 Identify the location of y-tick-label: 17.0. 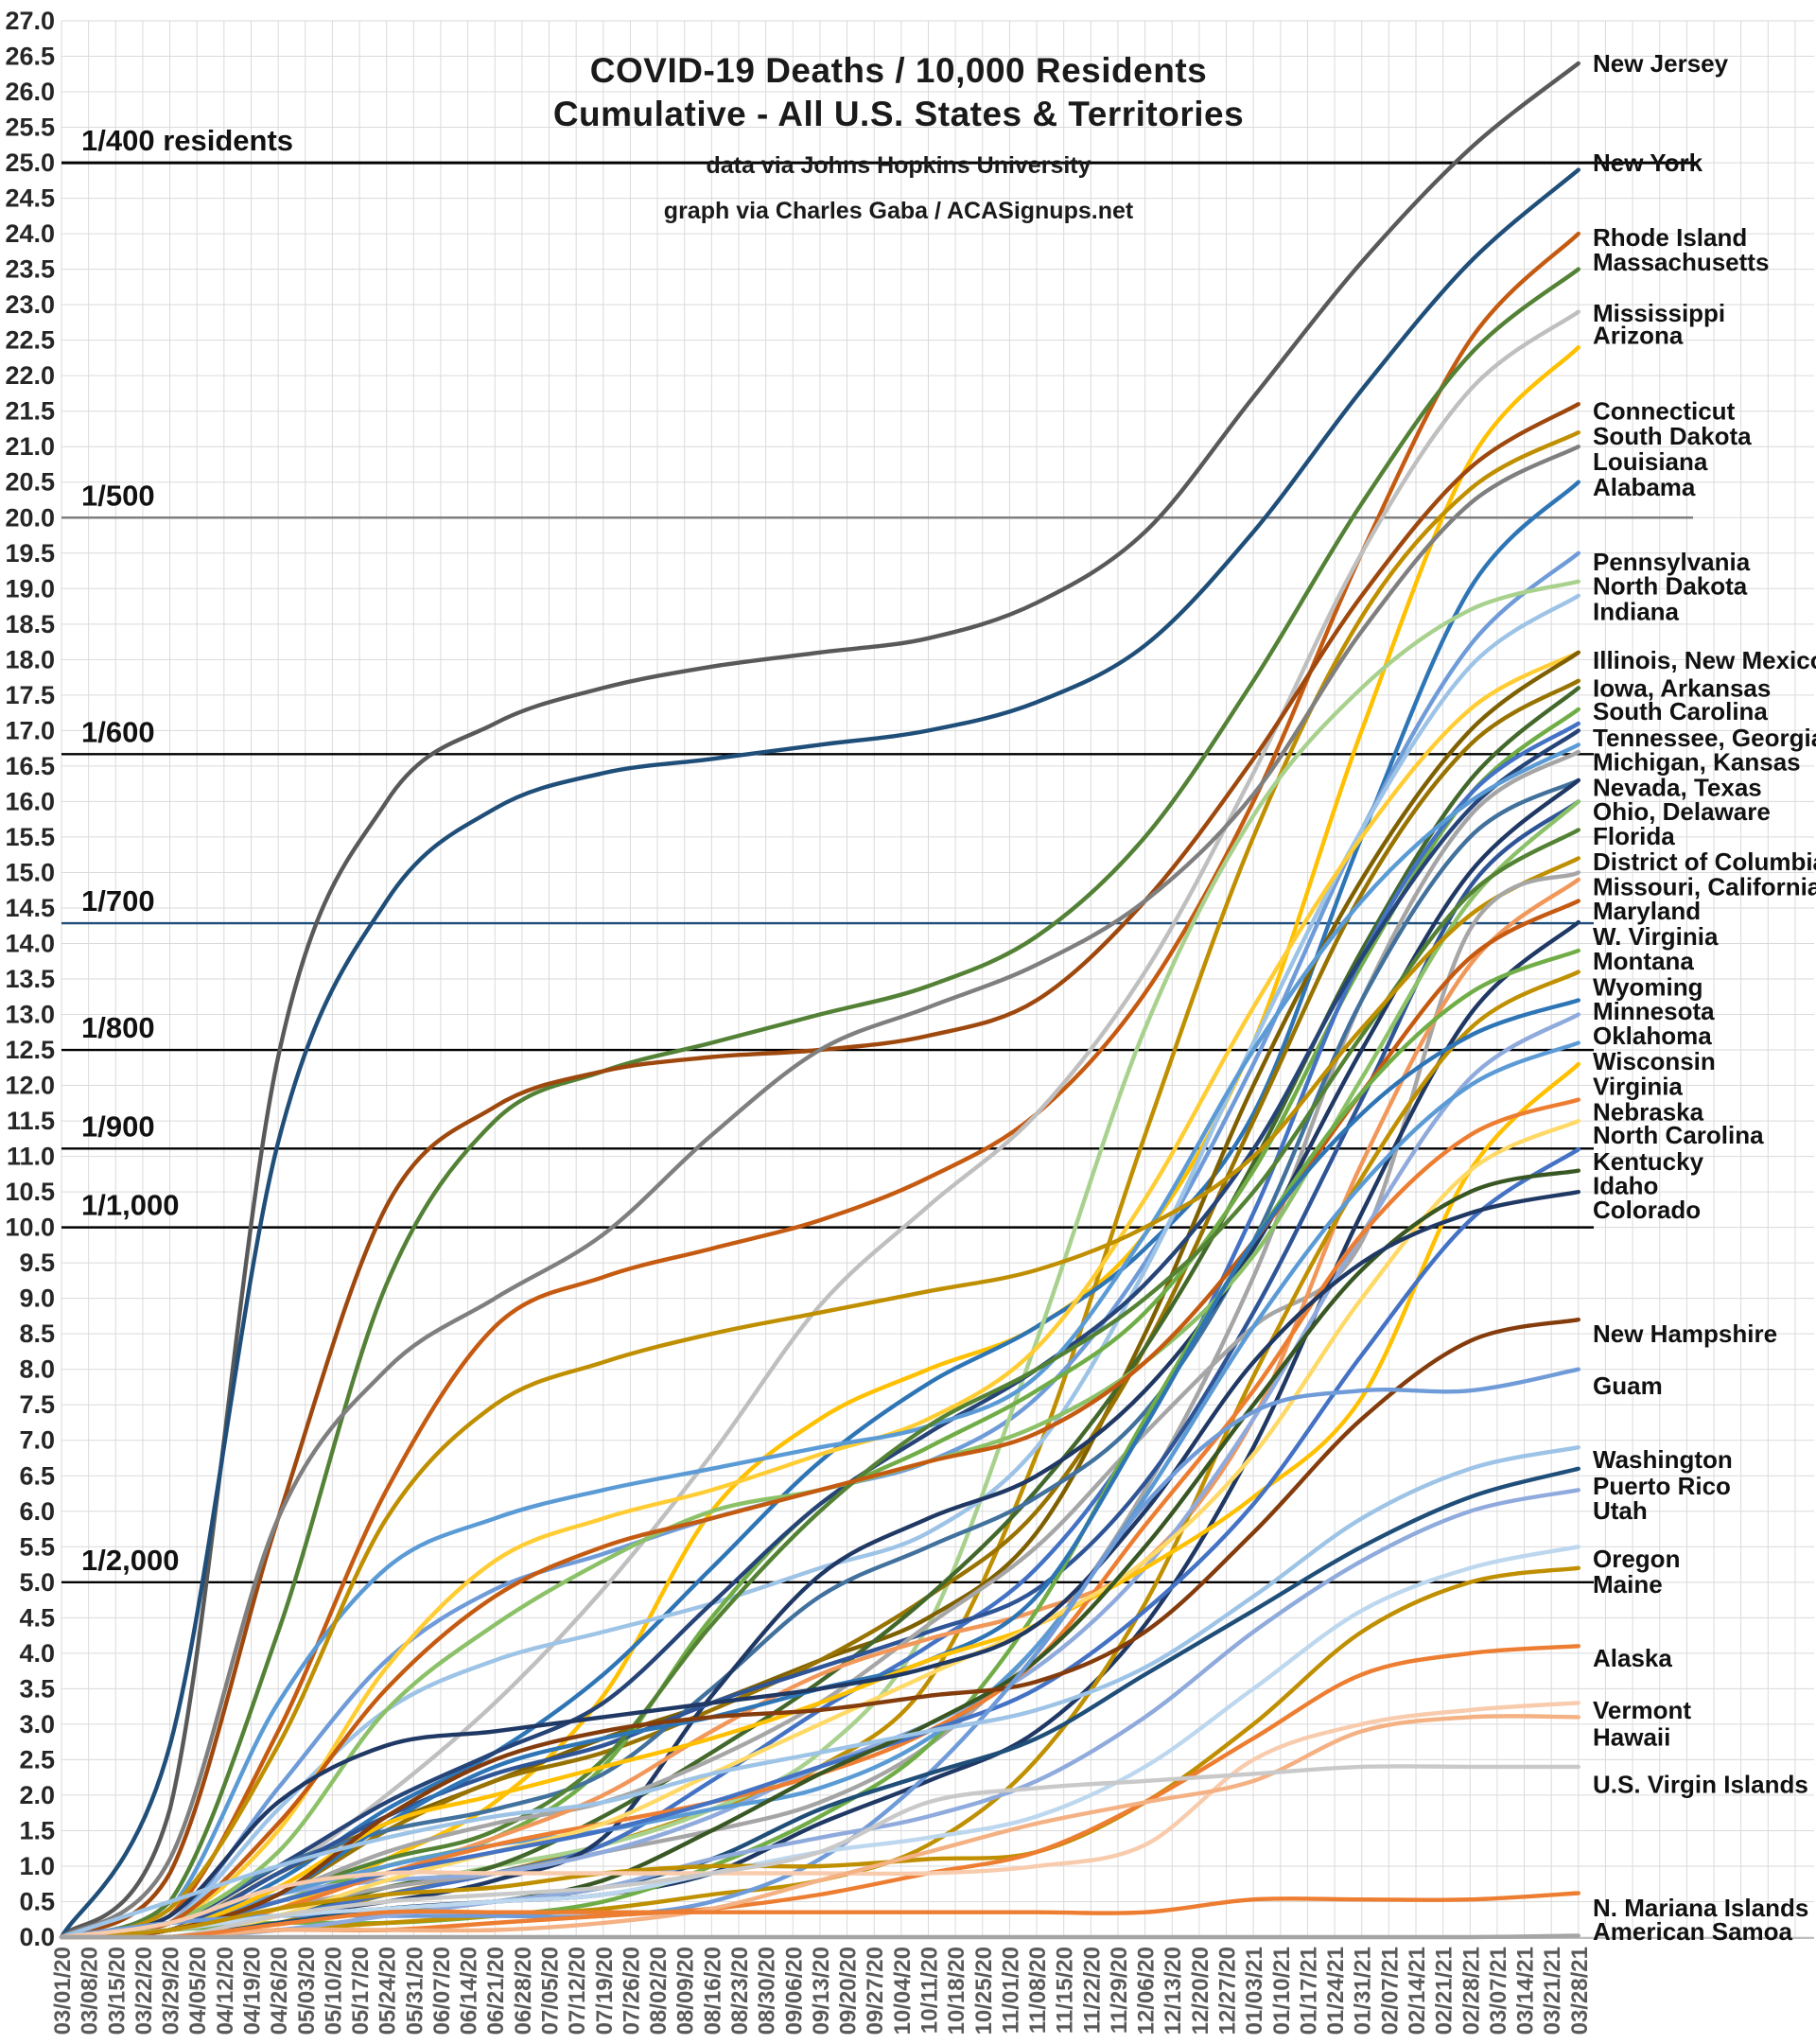
(30, 730).